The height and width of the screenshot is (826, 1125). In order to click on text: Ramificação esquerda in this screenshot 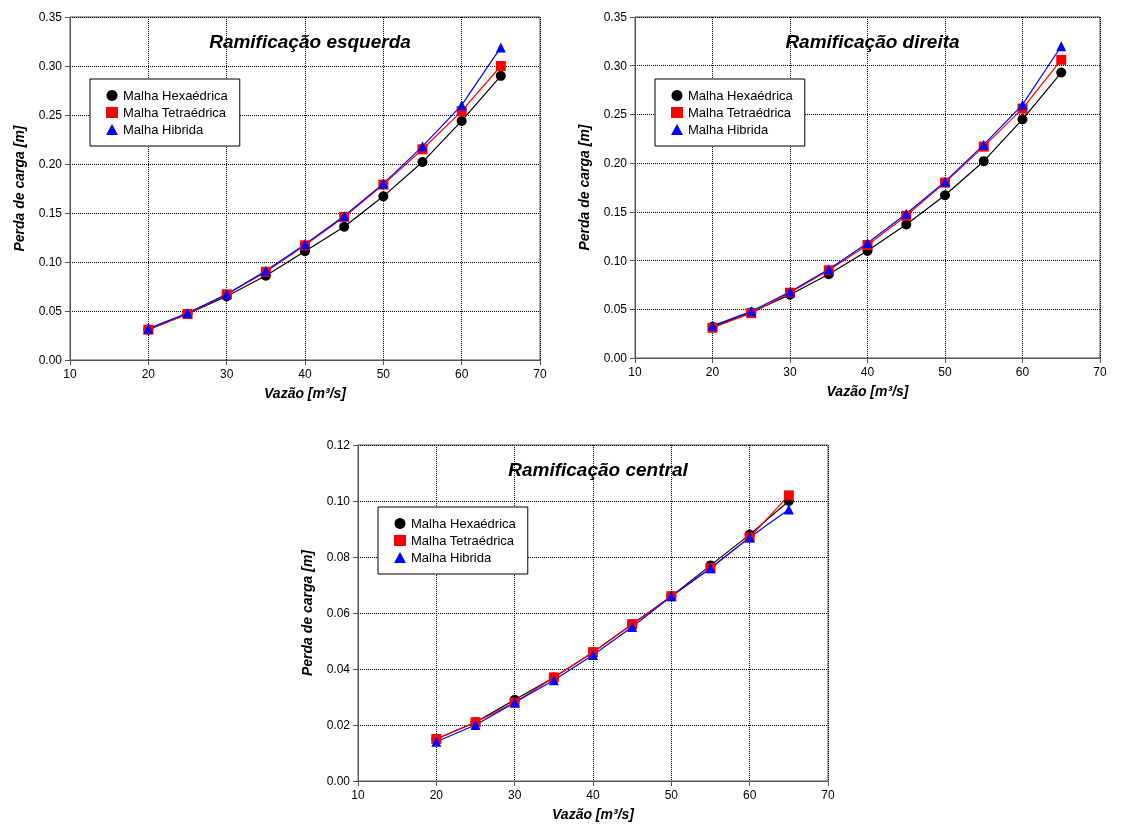, I will do `click(310, 41)`.